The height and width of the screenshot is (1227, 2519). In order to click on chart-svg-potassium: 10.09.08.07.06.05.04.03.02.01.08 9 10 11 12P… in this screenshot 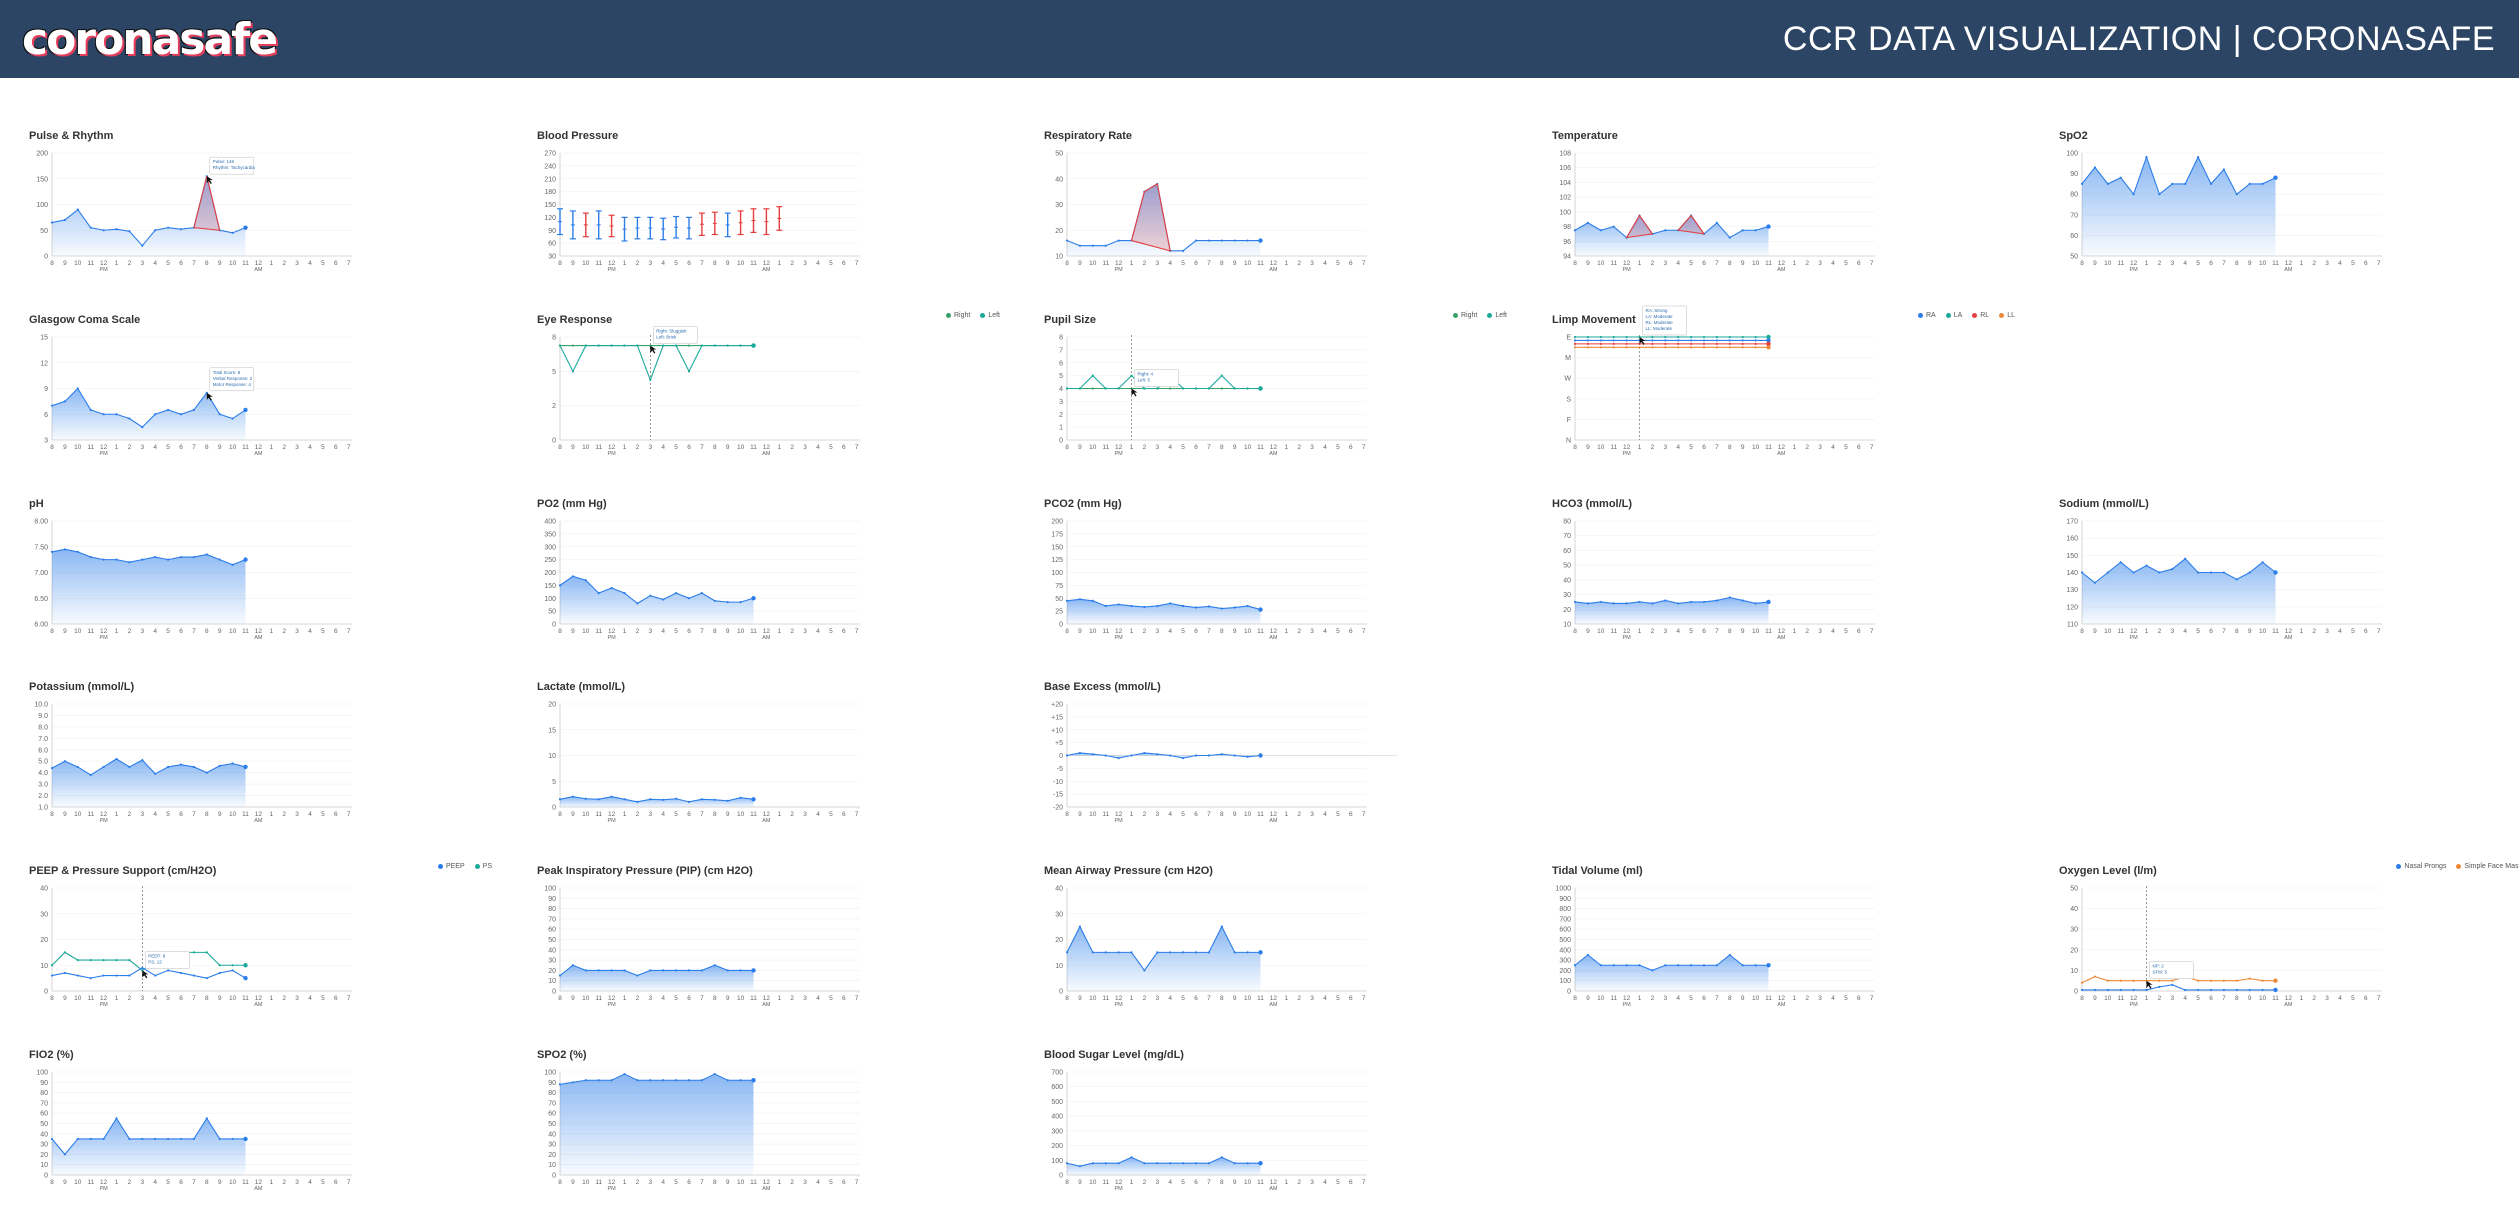, I will do `click(200, 726)`.